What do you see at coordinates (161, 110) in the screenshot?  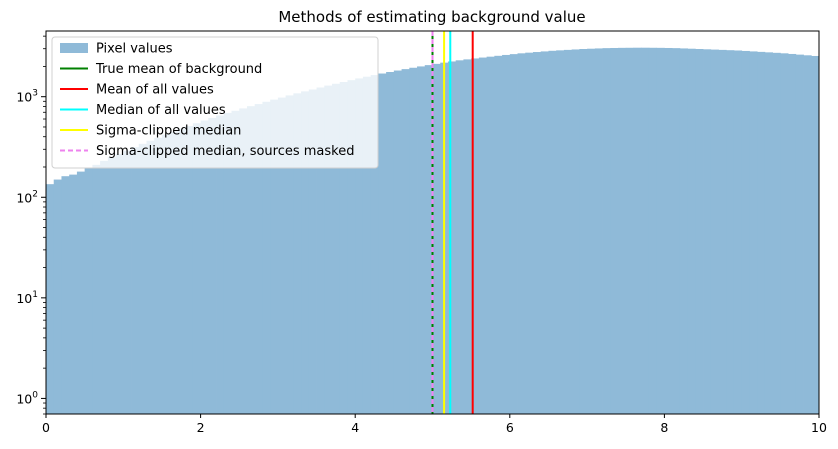 I see `legend-label-median-of-all-values: Median of all values` at bounding box center [161, 110].